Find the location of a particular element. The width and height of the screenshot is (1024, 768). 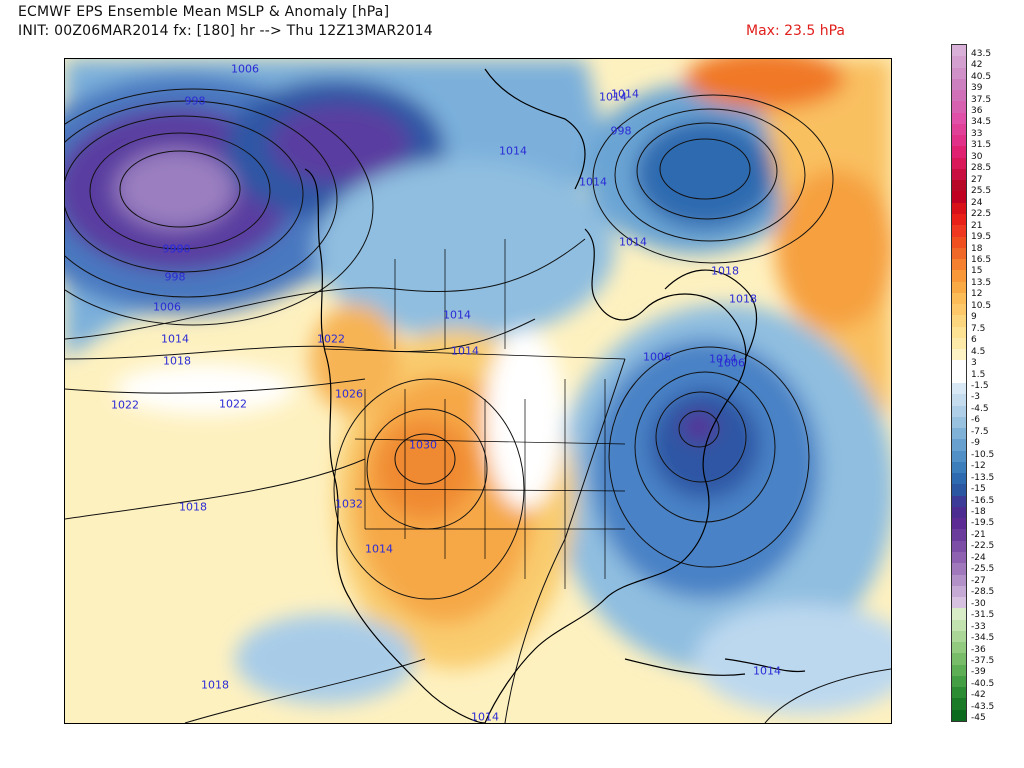

colorbar-tick-label: 12 is located at coordinates (977, 294).